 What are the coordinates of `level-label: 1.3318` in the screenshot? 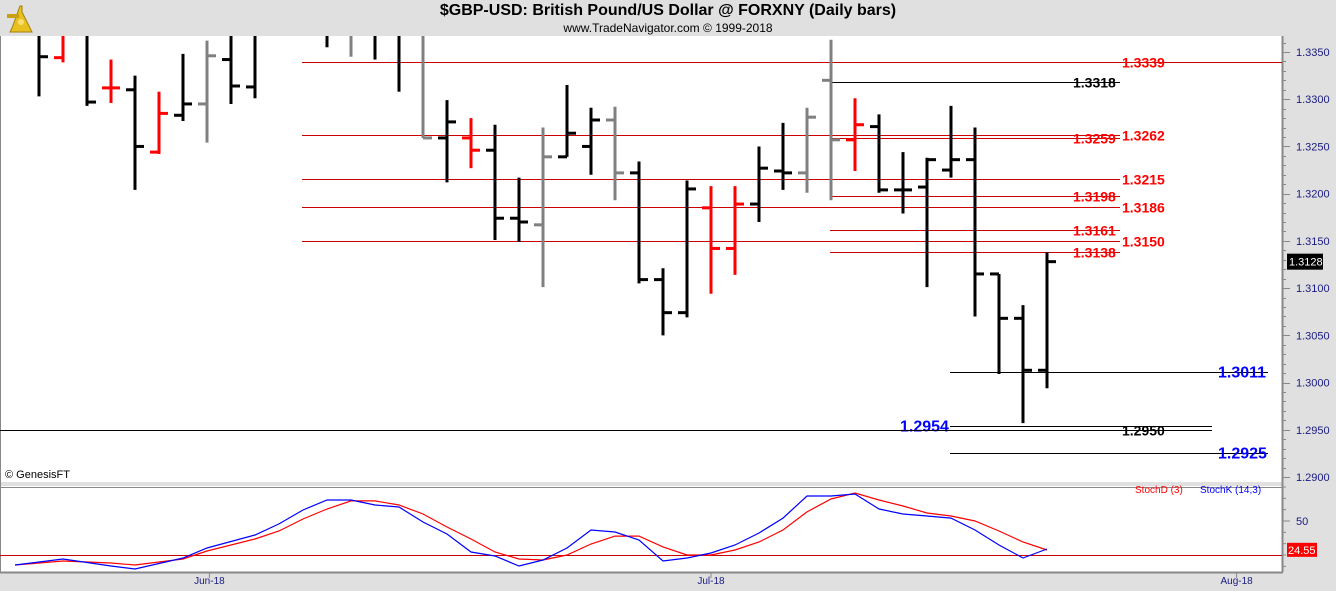 It's located at (1094, 83).